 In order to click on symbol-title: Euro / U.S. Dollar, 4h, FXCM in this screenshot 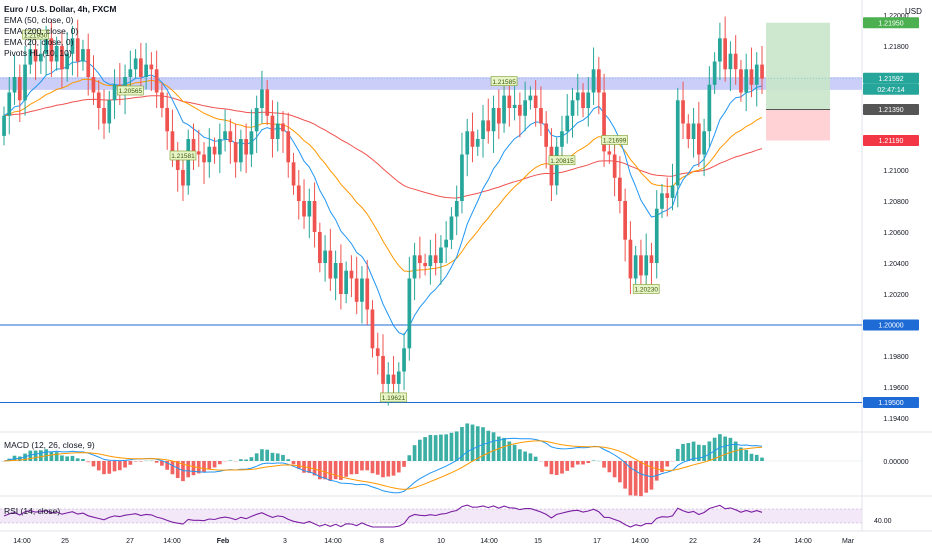, I will do `click(60, 9)`.